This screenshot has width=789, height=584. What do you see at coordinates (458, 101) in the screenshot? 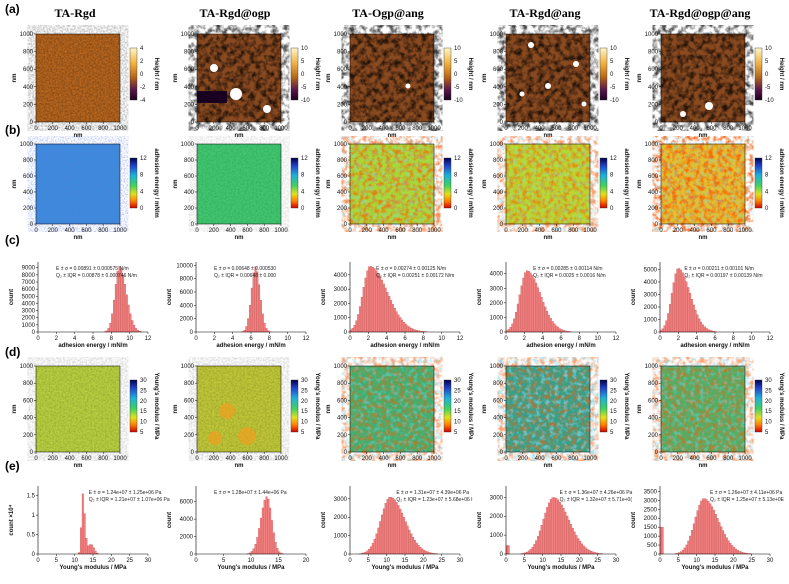
I see `colorbar-tick-label: -10` at bounding box center [458, 101].